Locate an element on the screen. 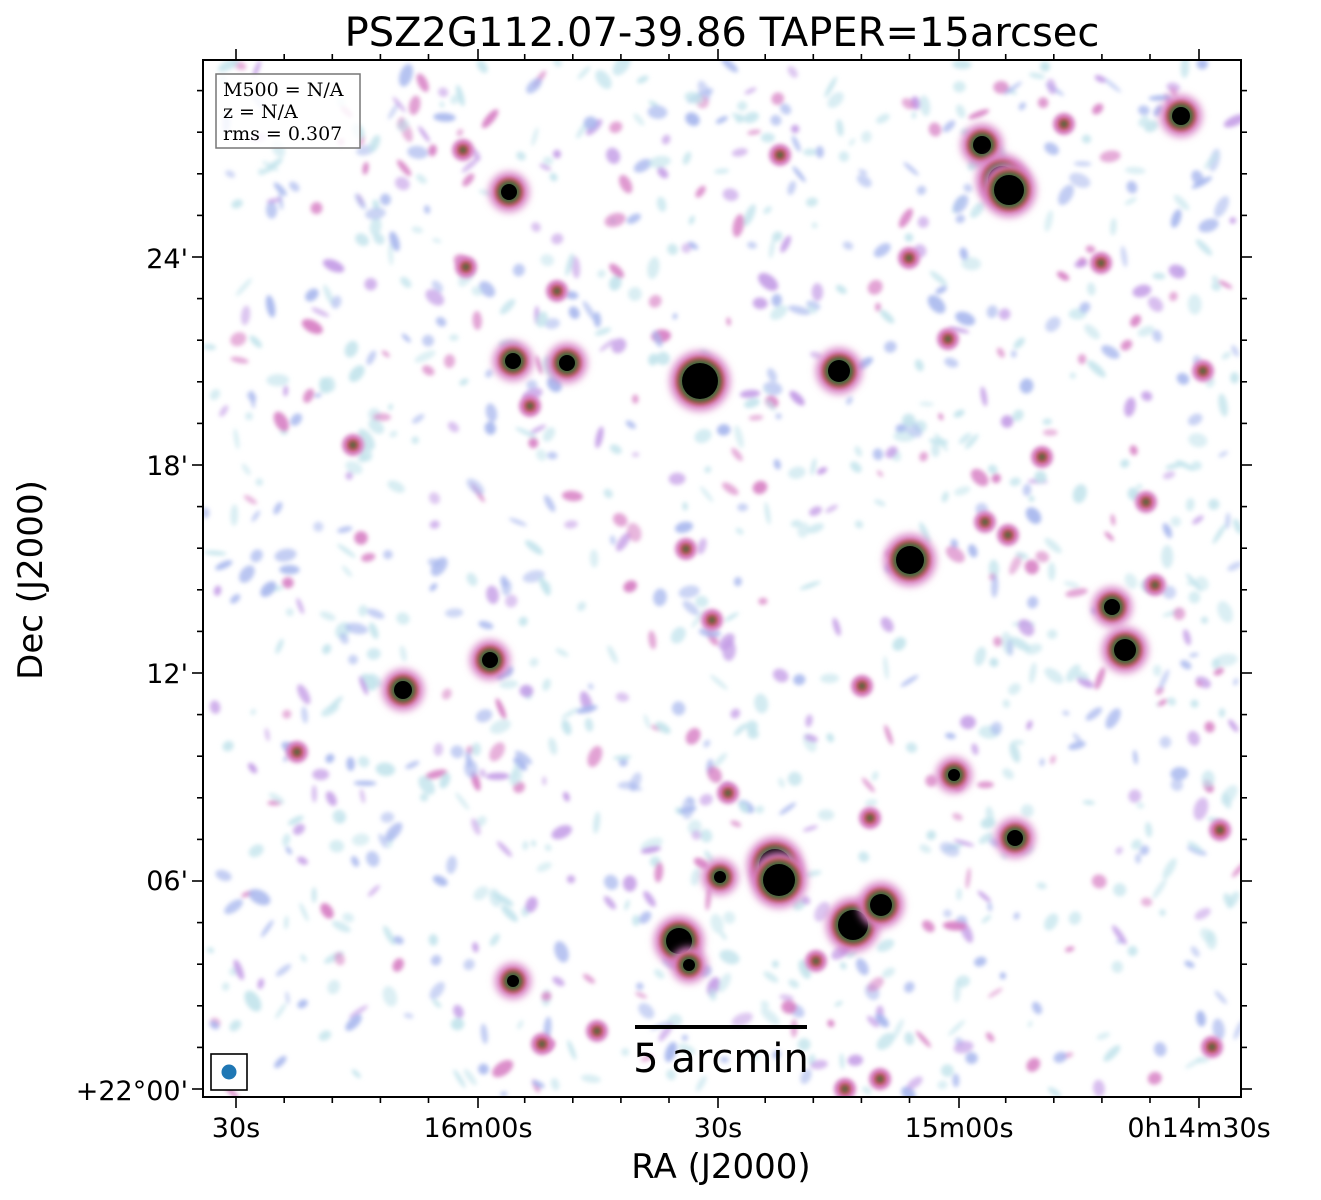  radio-source is located at coordinates (720, 877).